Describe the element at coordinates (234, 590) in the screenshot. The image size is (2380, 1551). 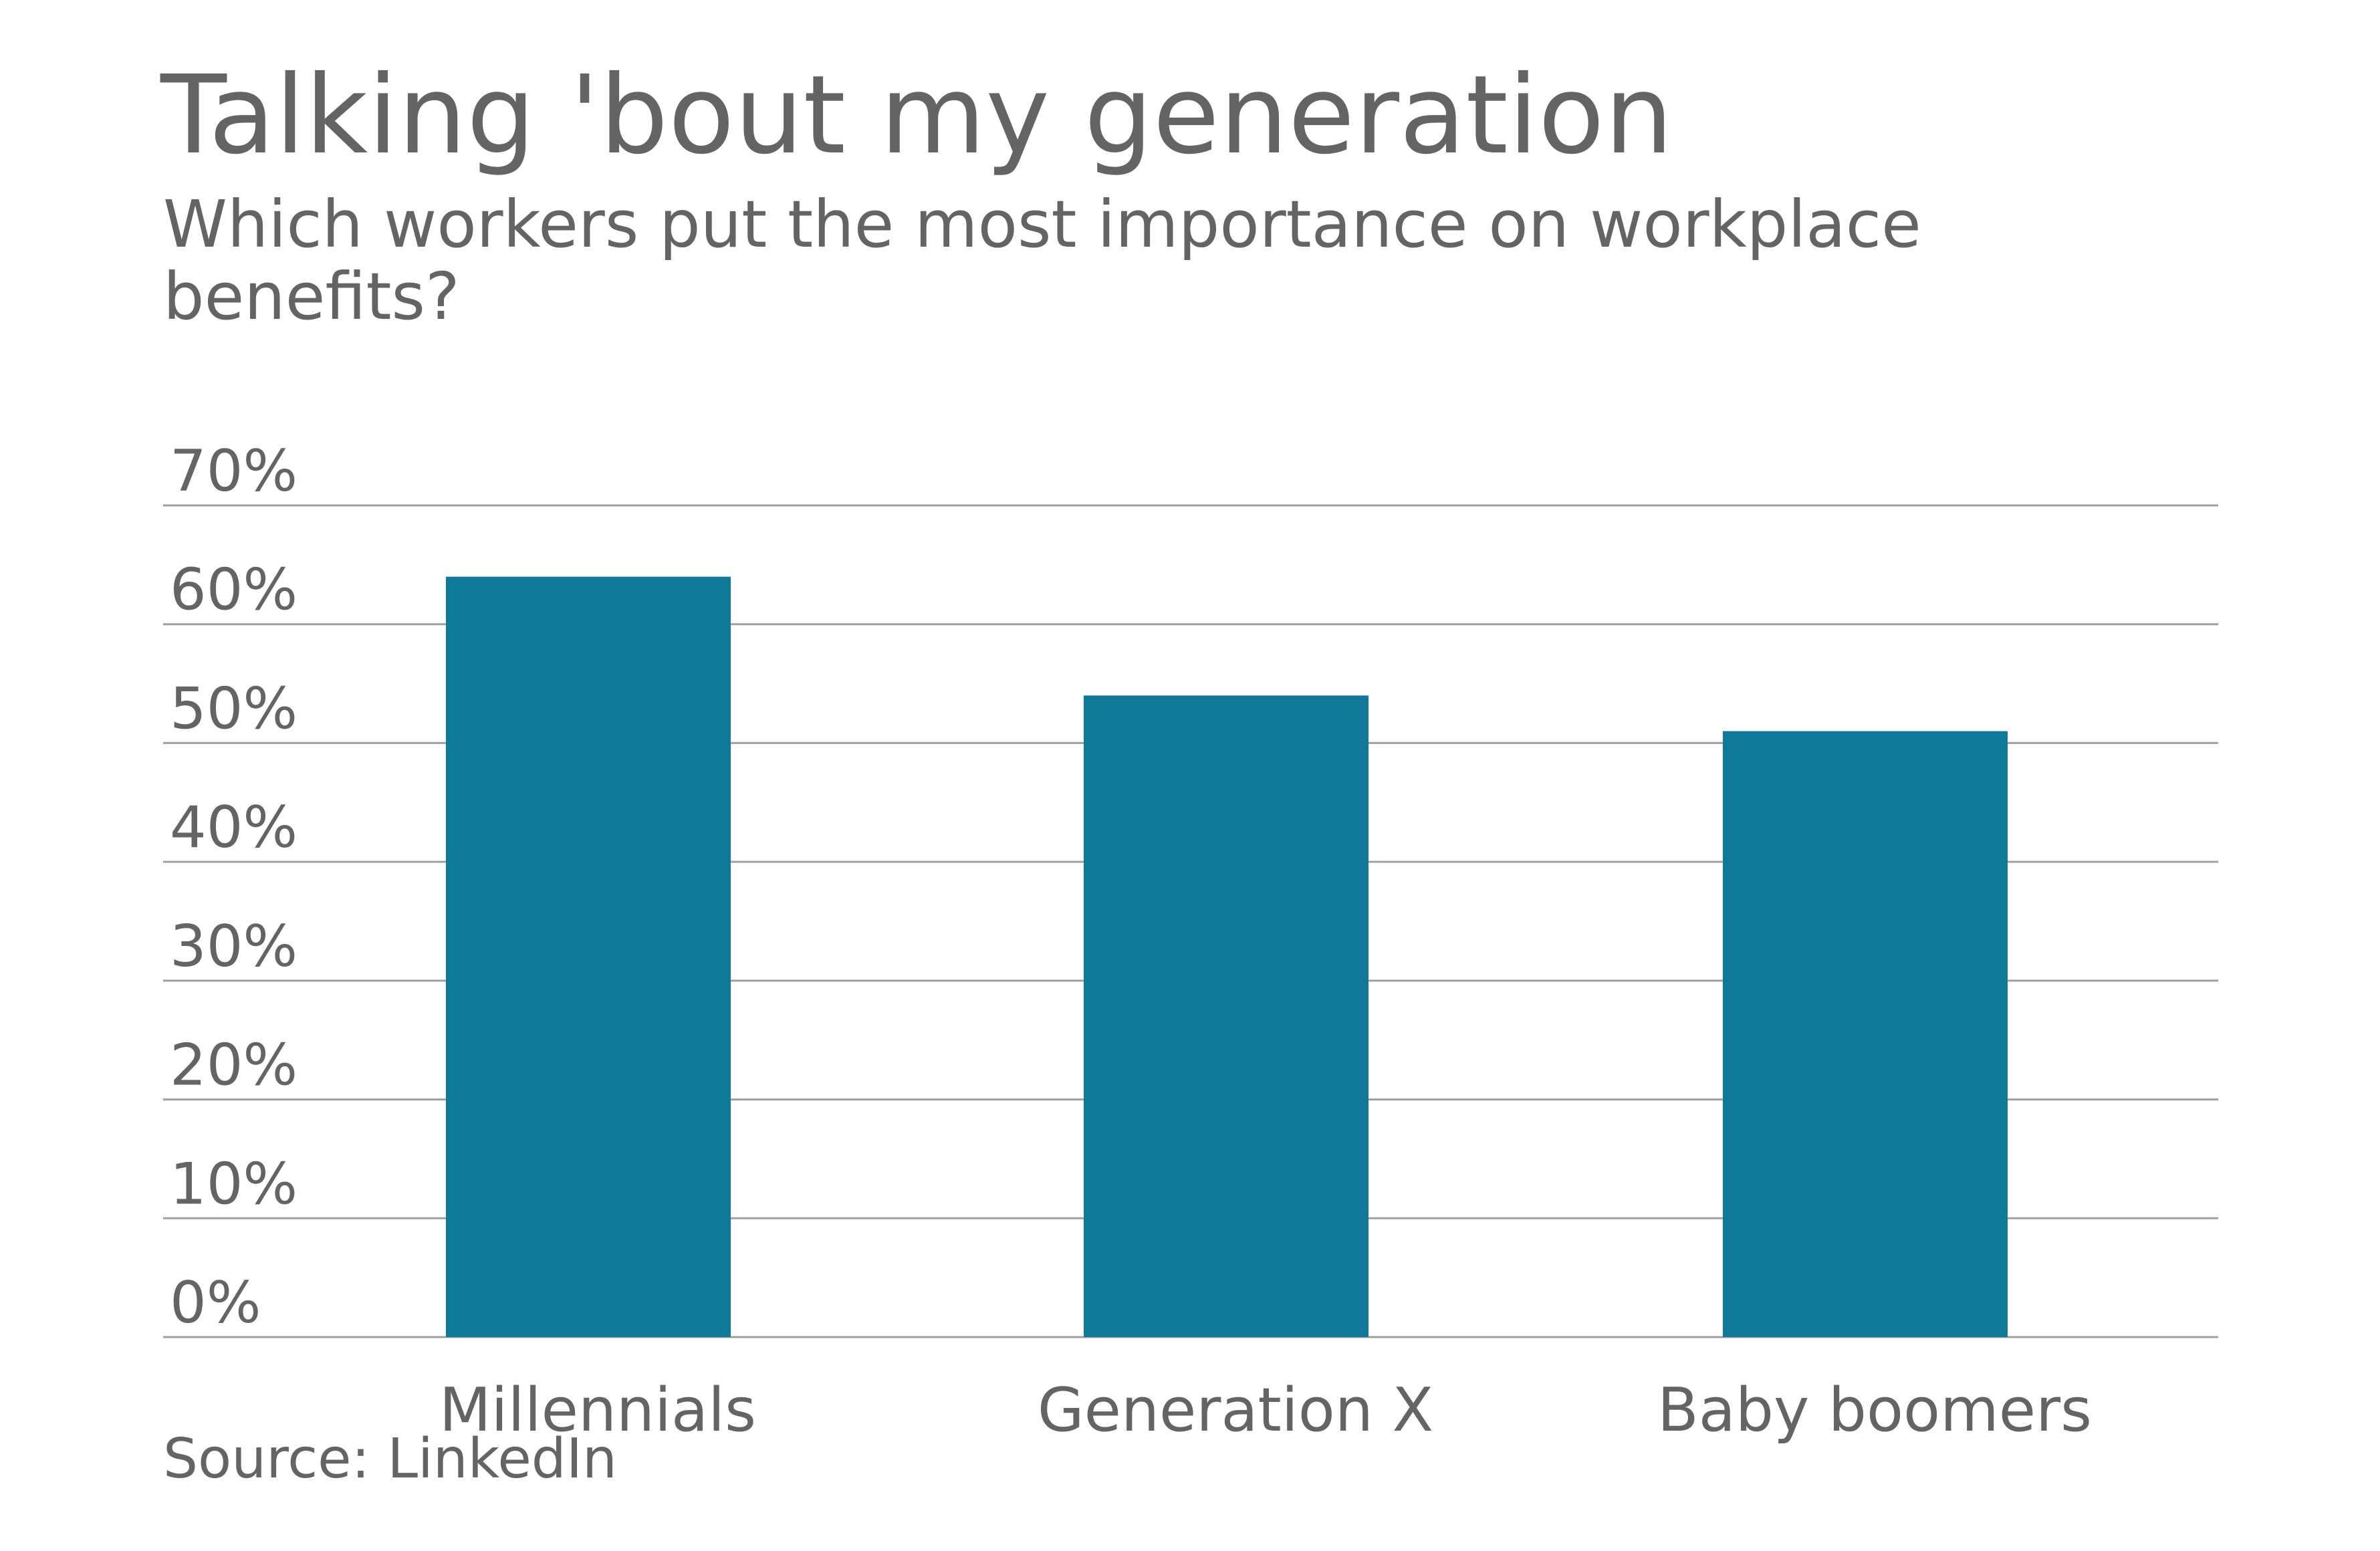
I see `y-tick-label: 60%` at that location.